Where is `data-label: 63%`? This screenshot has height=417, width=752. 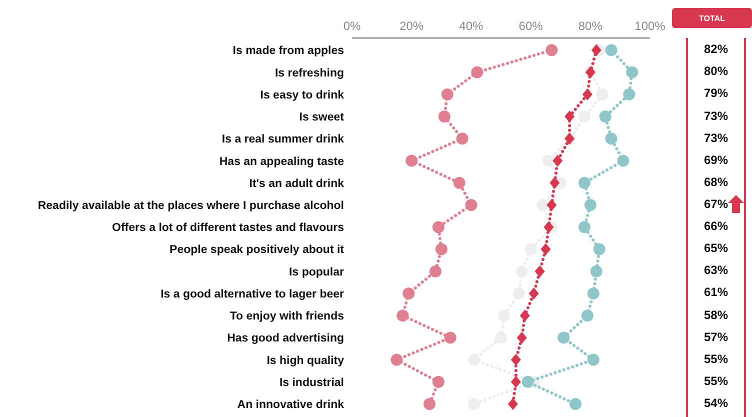
data-label: 63% is located at coordinates (716, 271).